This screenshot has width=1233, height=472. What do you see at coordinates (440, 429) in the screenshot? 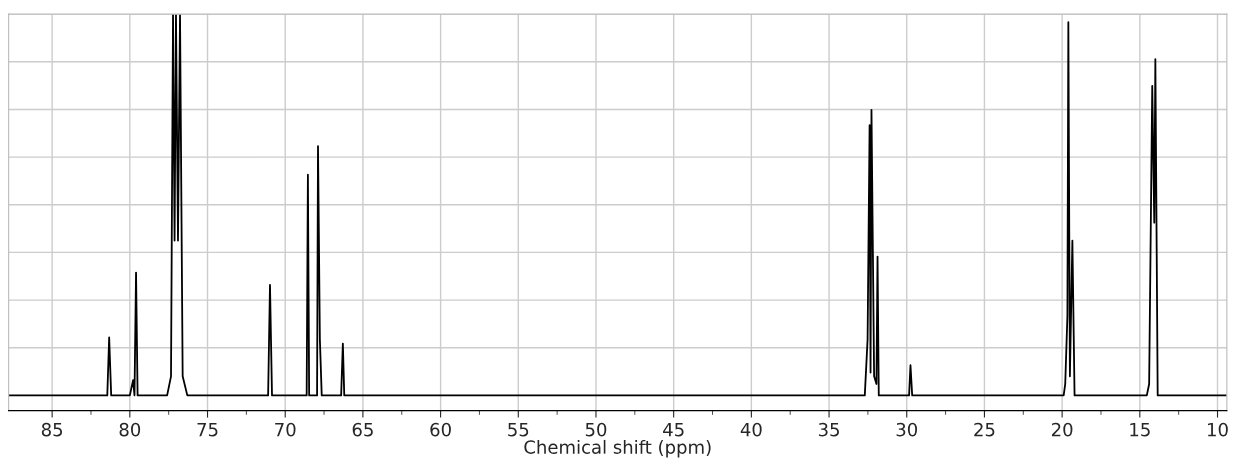
I see `x-tick-label: 60` at bounding box center [440, 429].